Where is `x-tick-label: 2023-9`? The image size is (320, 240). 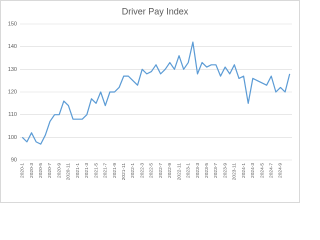
x-tick-label: 2023-9 is located at coordinates (225, 170).